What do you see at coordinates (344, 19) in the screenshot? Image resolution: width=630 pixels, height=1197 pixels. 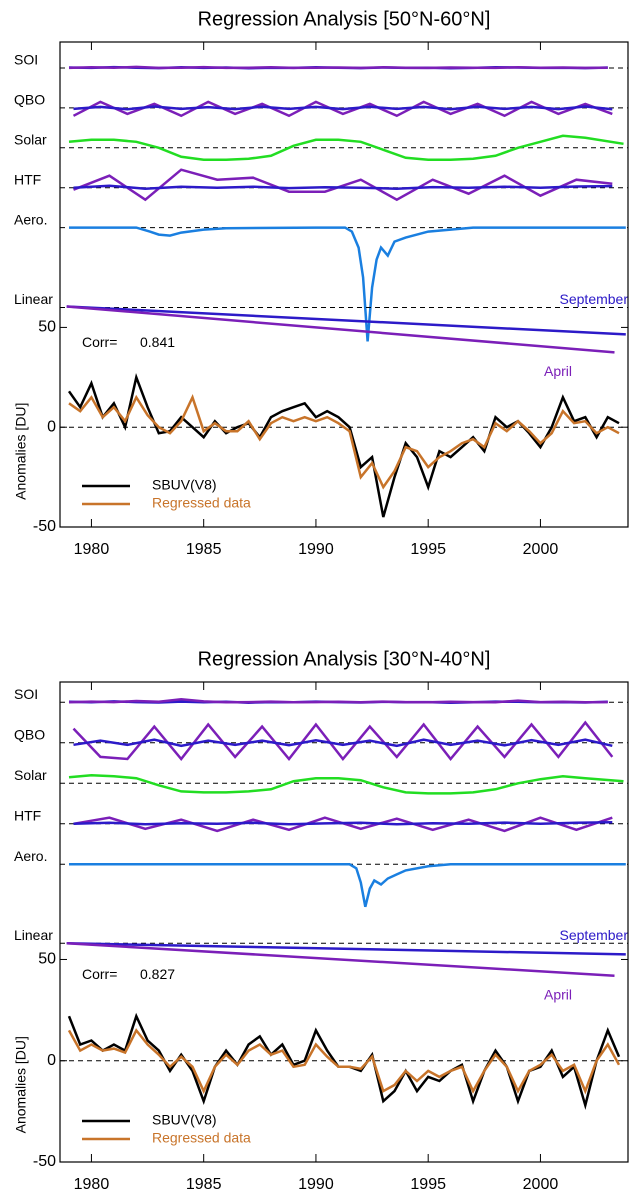 I see `chart-title: Regression Analysis [50°N-60°N]` at bounding box center [344, 19].